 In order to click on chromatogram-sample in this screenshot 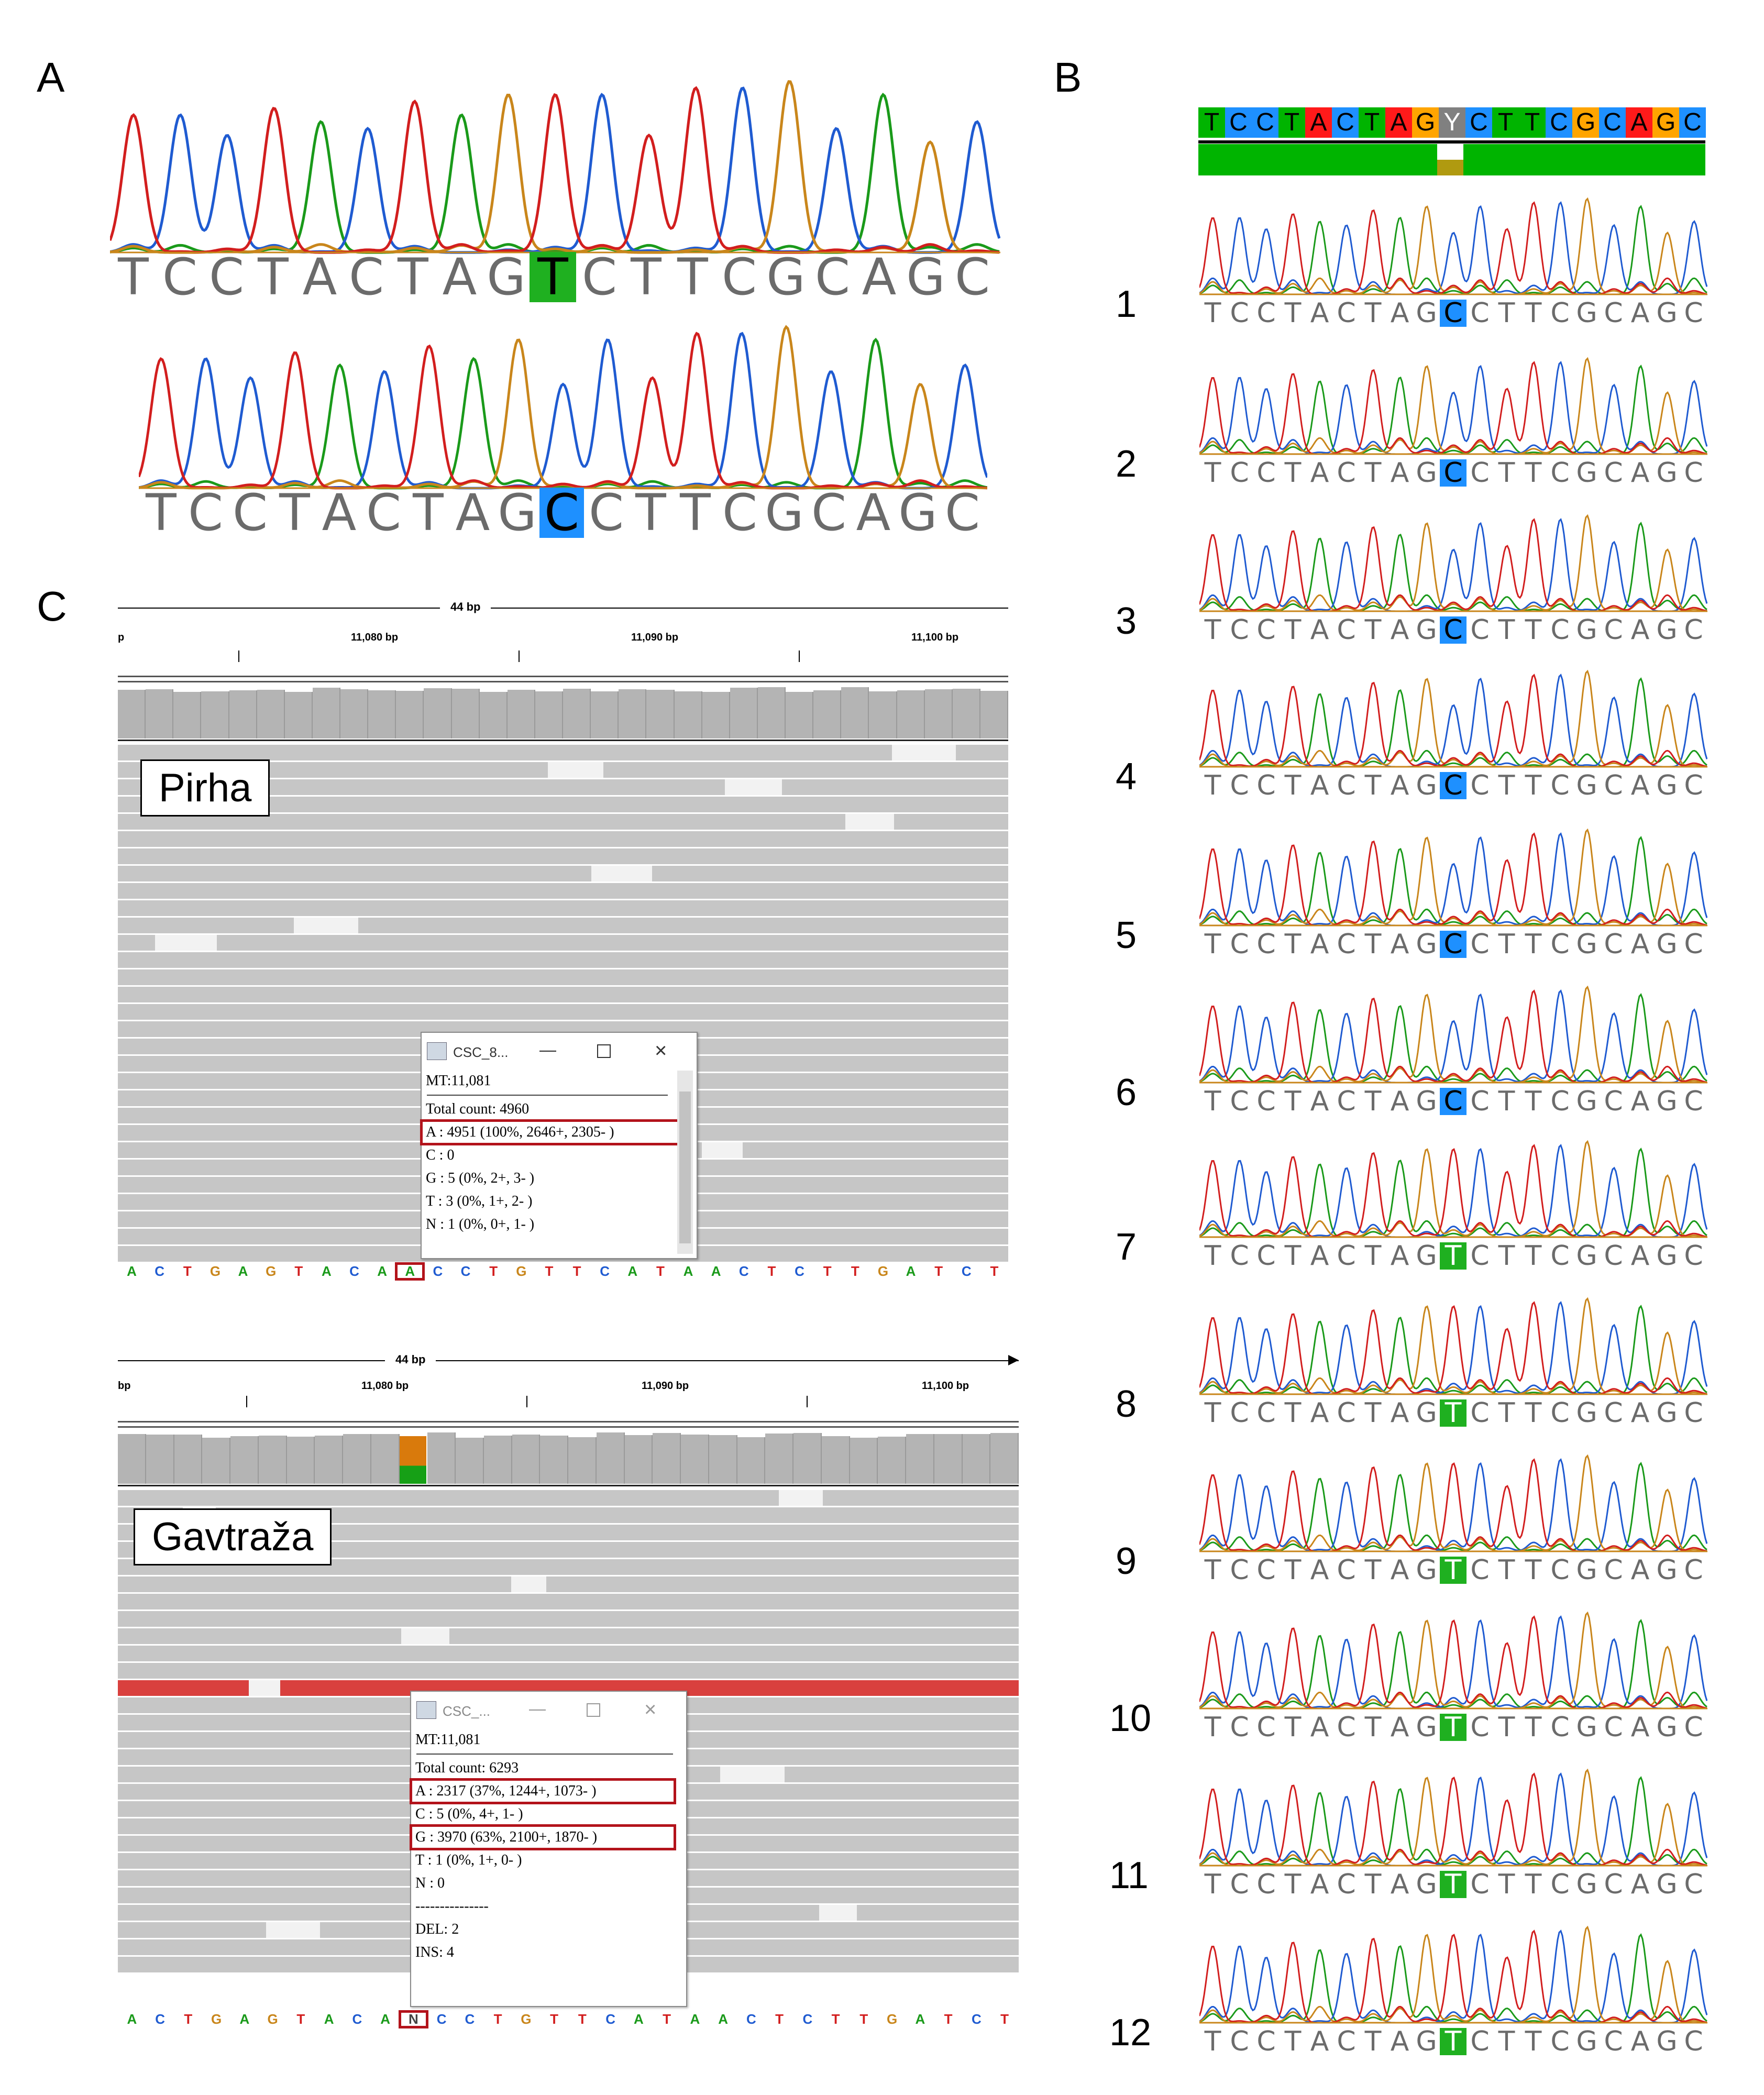, I will do `click(1453, 1974)`.